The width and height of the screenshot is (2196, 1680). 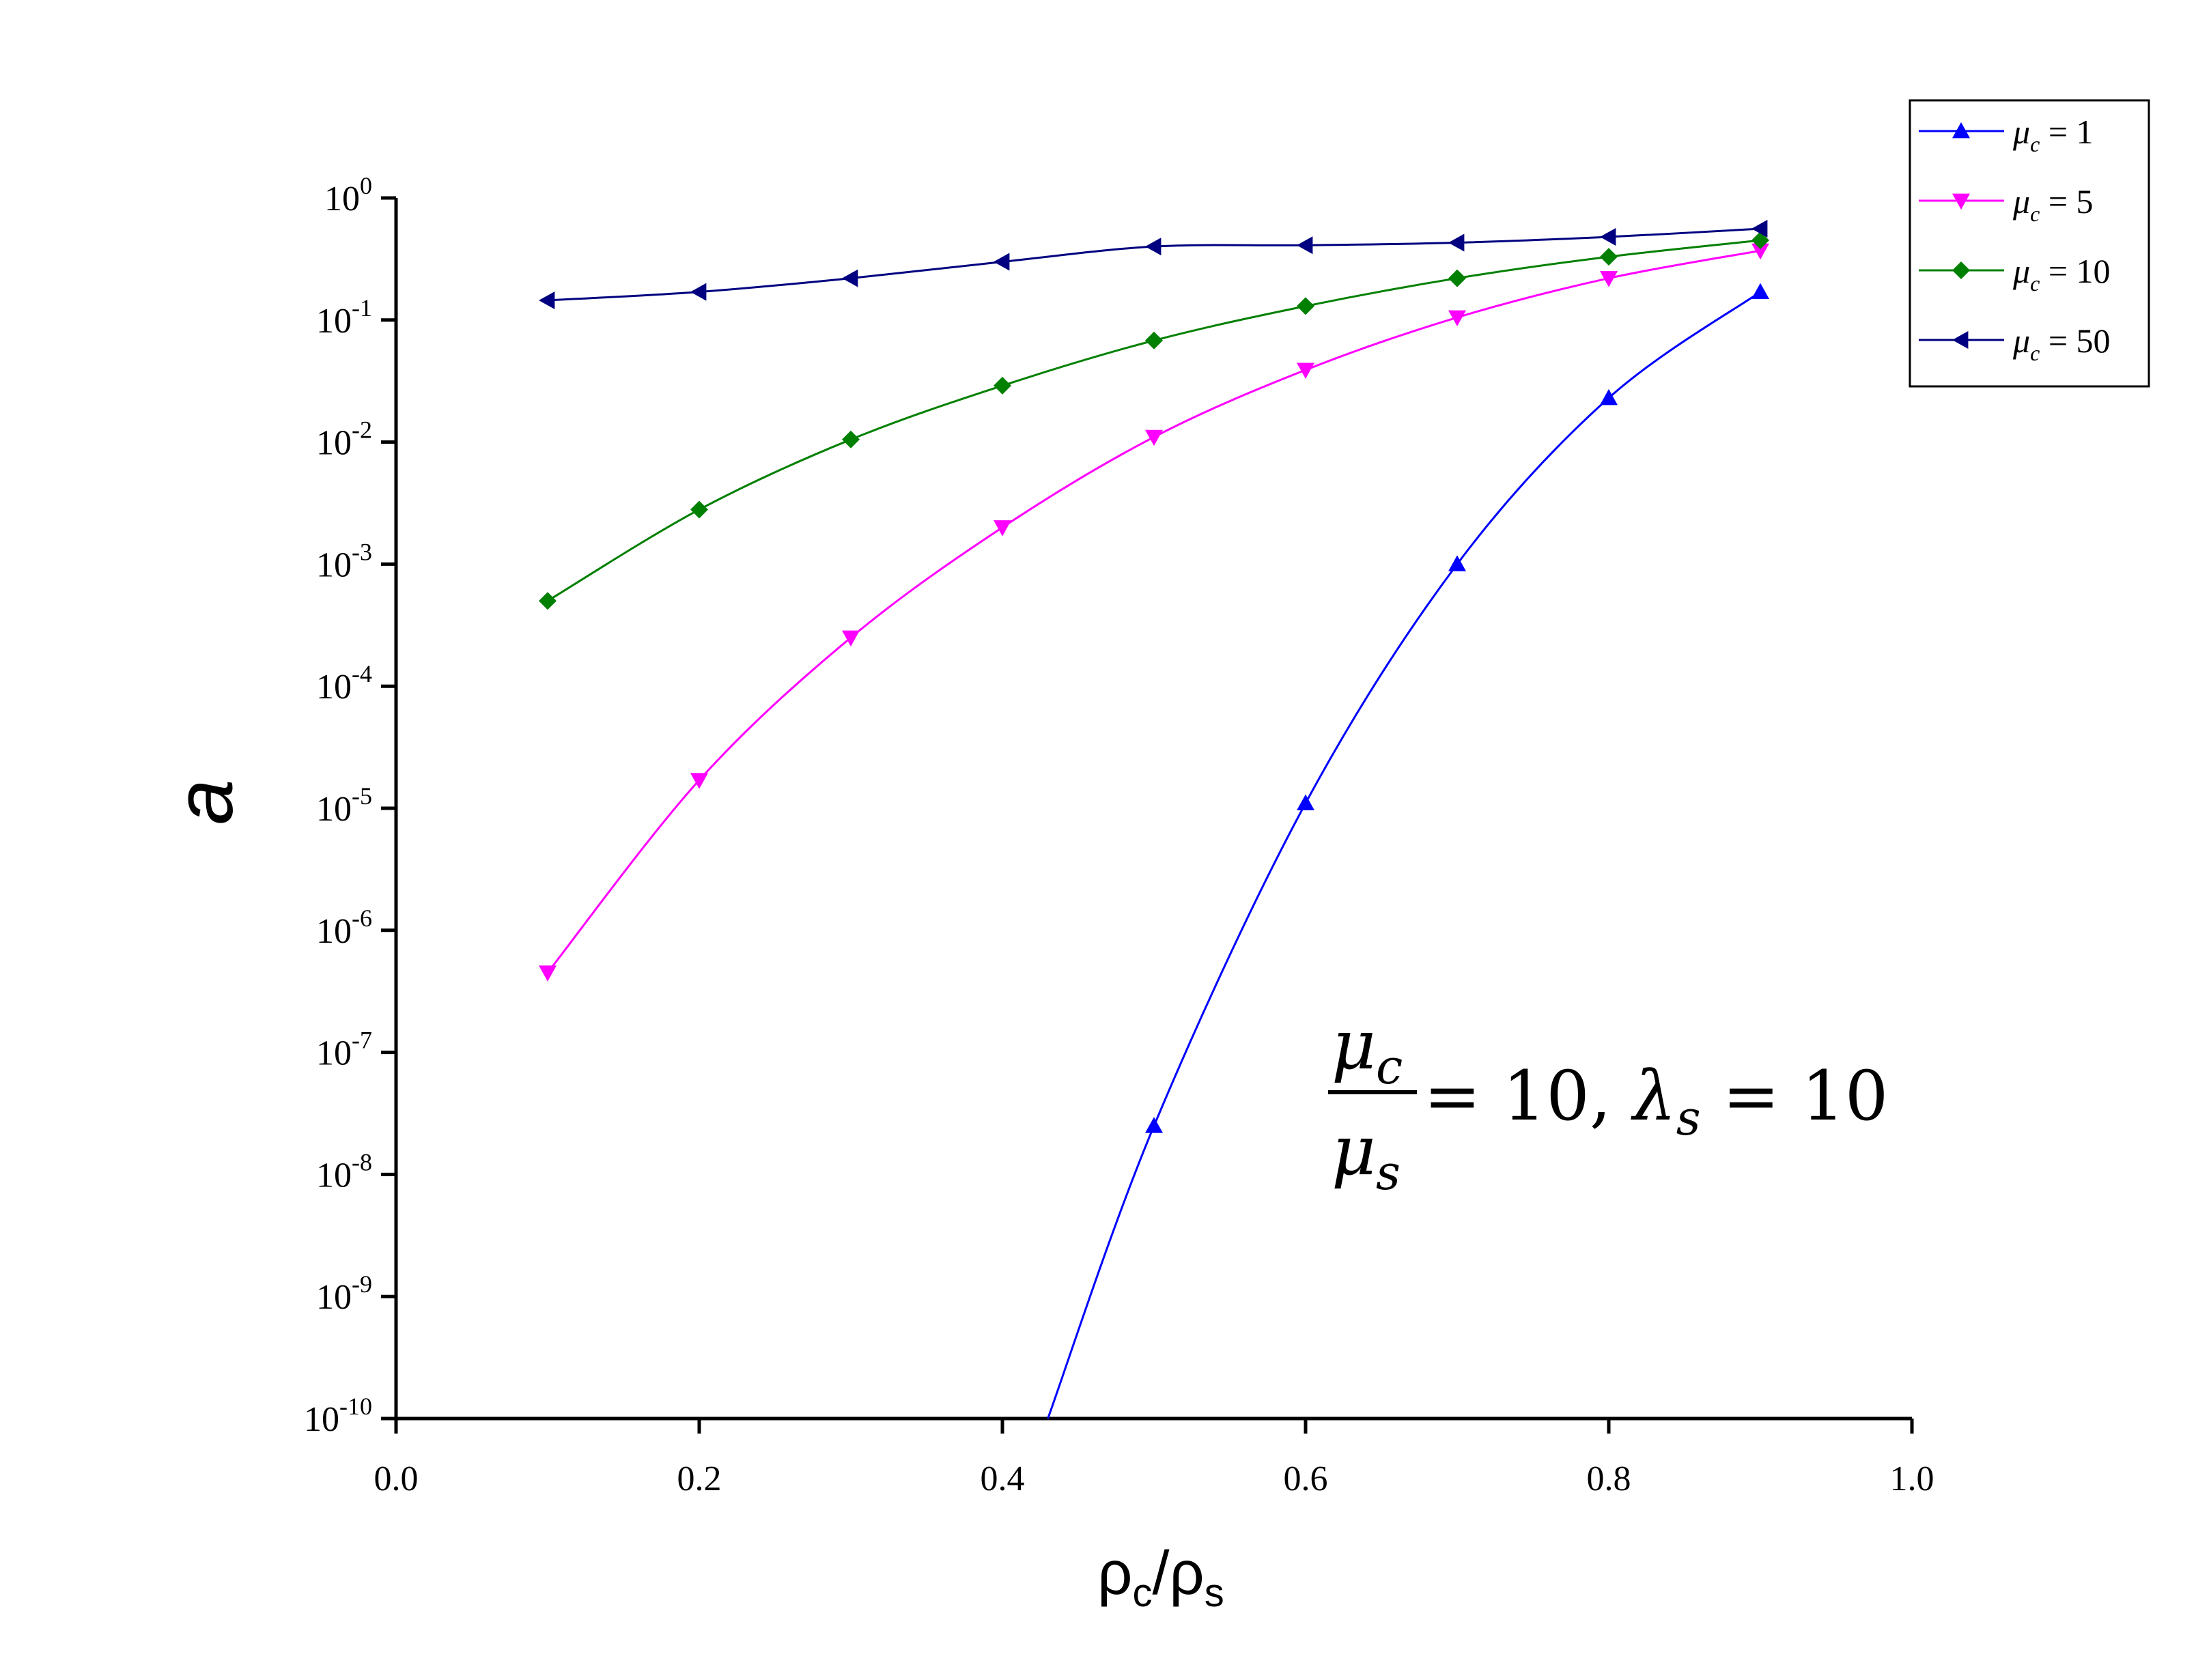 What do you see at coordinates (1003, 1479) in the screenshot?
I see `x-tick-label: 0.4` at bounding box center [1003, 1479].